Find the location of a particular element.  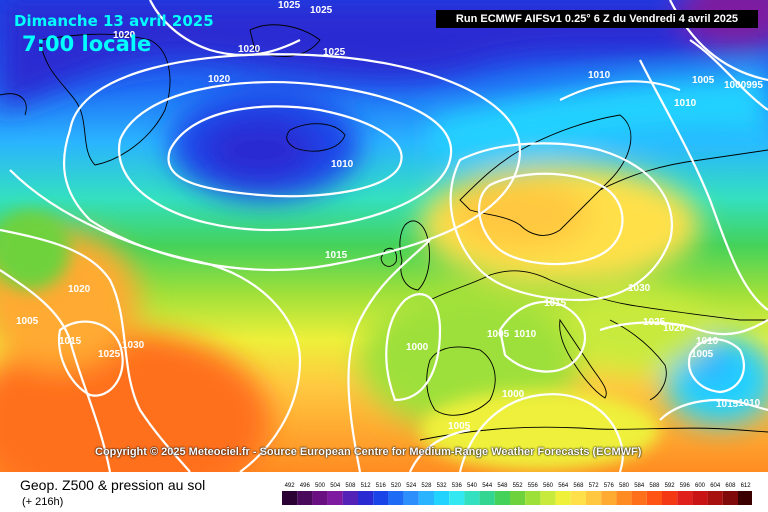

scale-tick-label: 576 is located at coordinates (609, 486).